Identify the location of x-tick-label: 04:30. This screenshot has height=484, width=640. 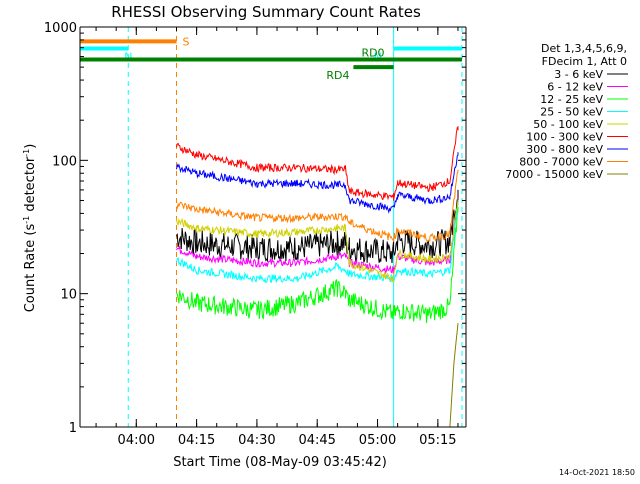
(256, 440).